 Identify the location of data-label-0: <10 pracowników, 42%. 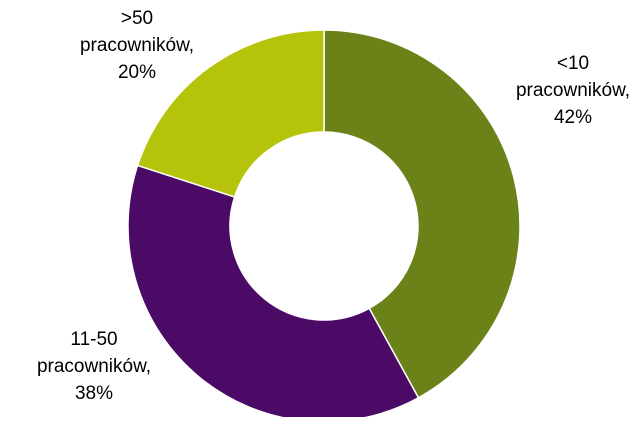
(573, 90).